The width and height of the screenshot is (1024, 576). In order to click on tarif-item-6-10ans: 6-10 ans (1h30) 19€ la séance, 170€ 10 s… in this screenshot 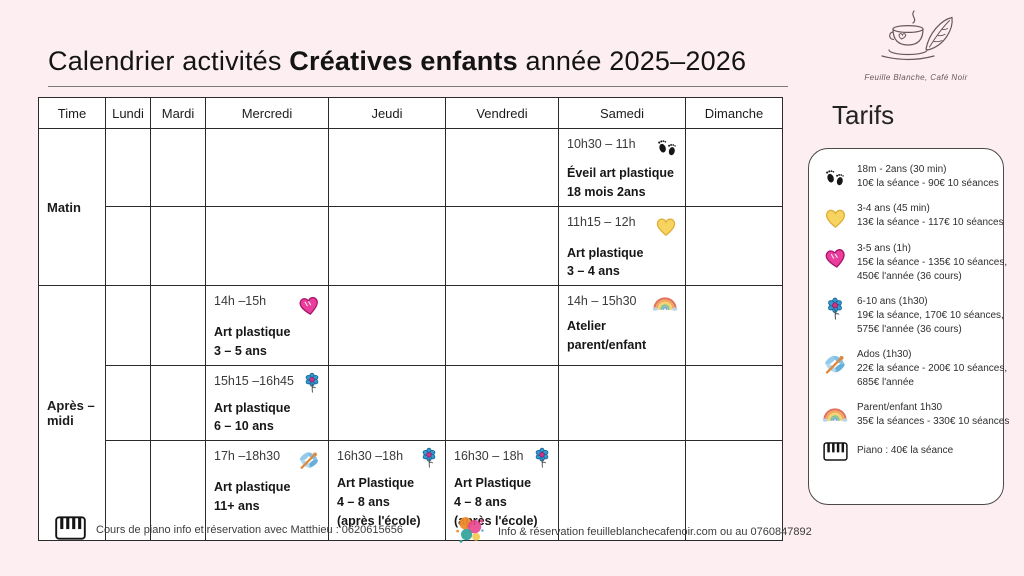, I will do `click(912, 316)`.